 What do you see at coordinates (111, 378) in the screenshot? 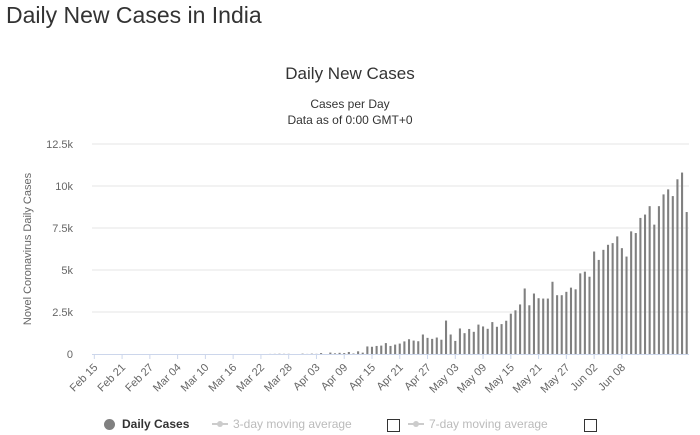
I see `x-tick-label: Feb 21` at bounding box center [111, 378].